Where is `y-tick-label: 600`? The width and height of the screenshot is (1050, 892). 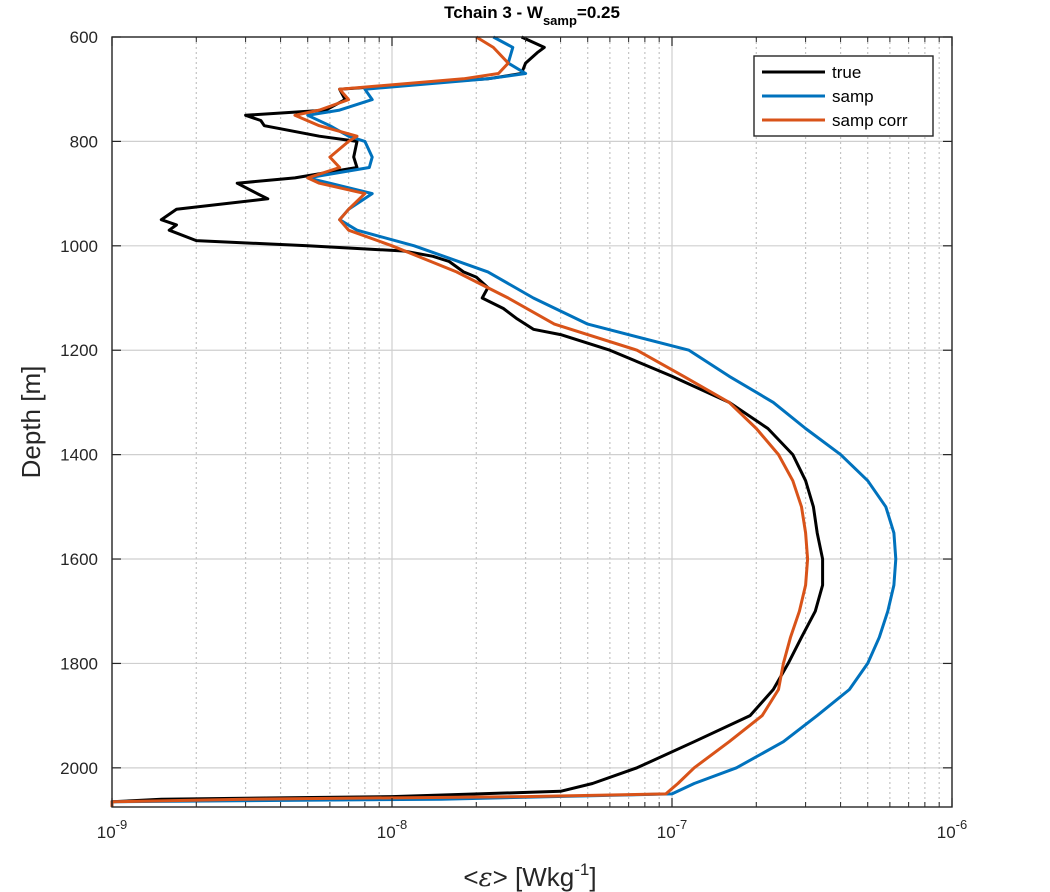
y-tick-label: 600 is located at coordinates (84, 37).